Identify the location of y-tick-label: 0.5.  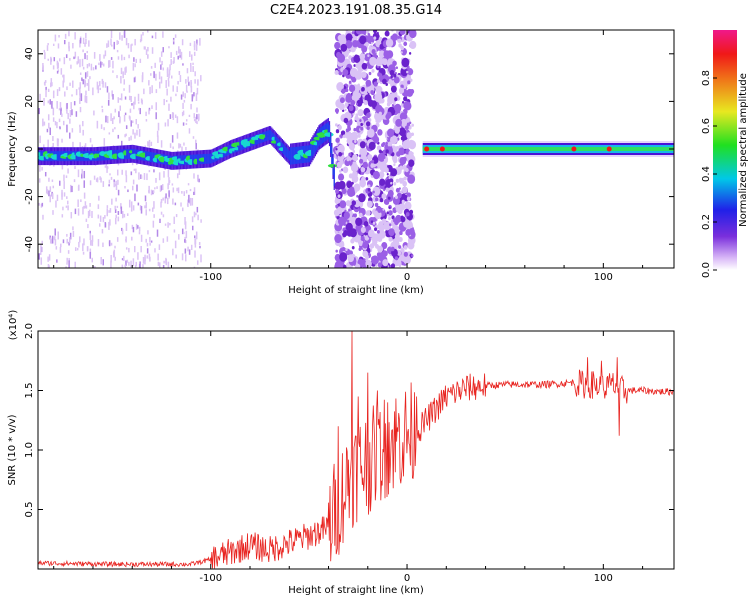
(29, 510).